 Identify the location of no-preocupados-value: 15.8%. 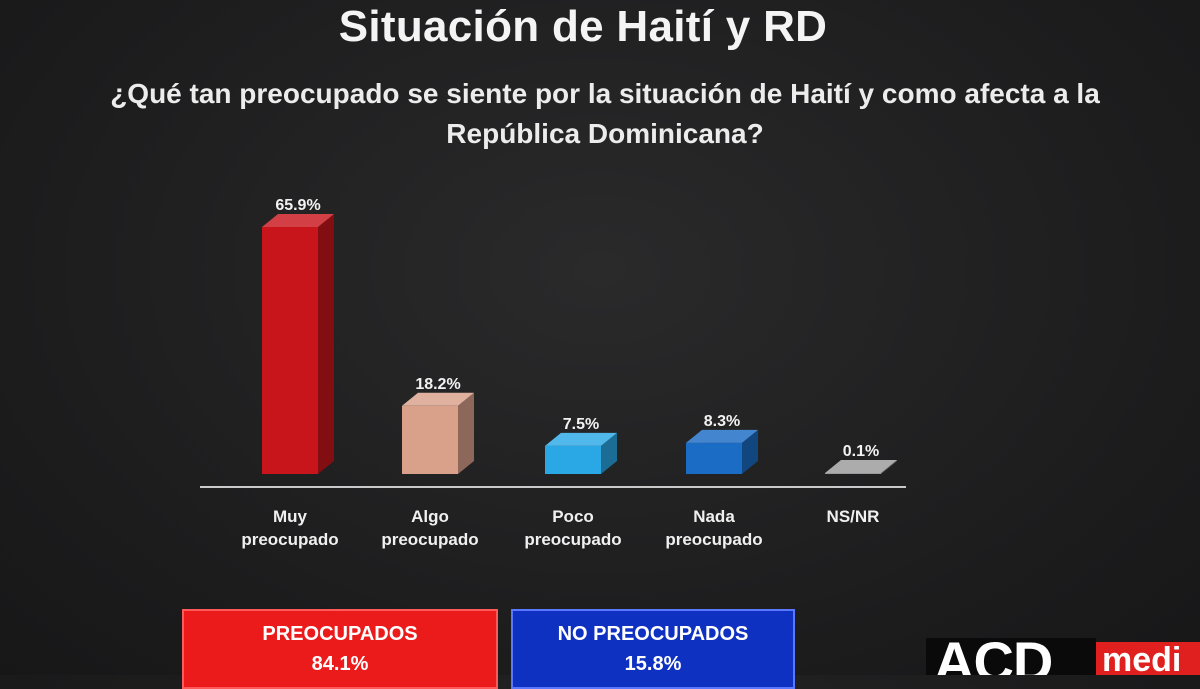
(653, 664).